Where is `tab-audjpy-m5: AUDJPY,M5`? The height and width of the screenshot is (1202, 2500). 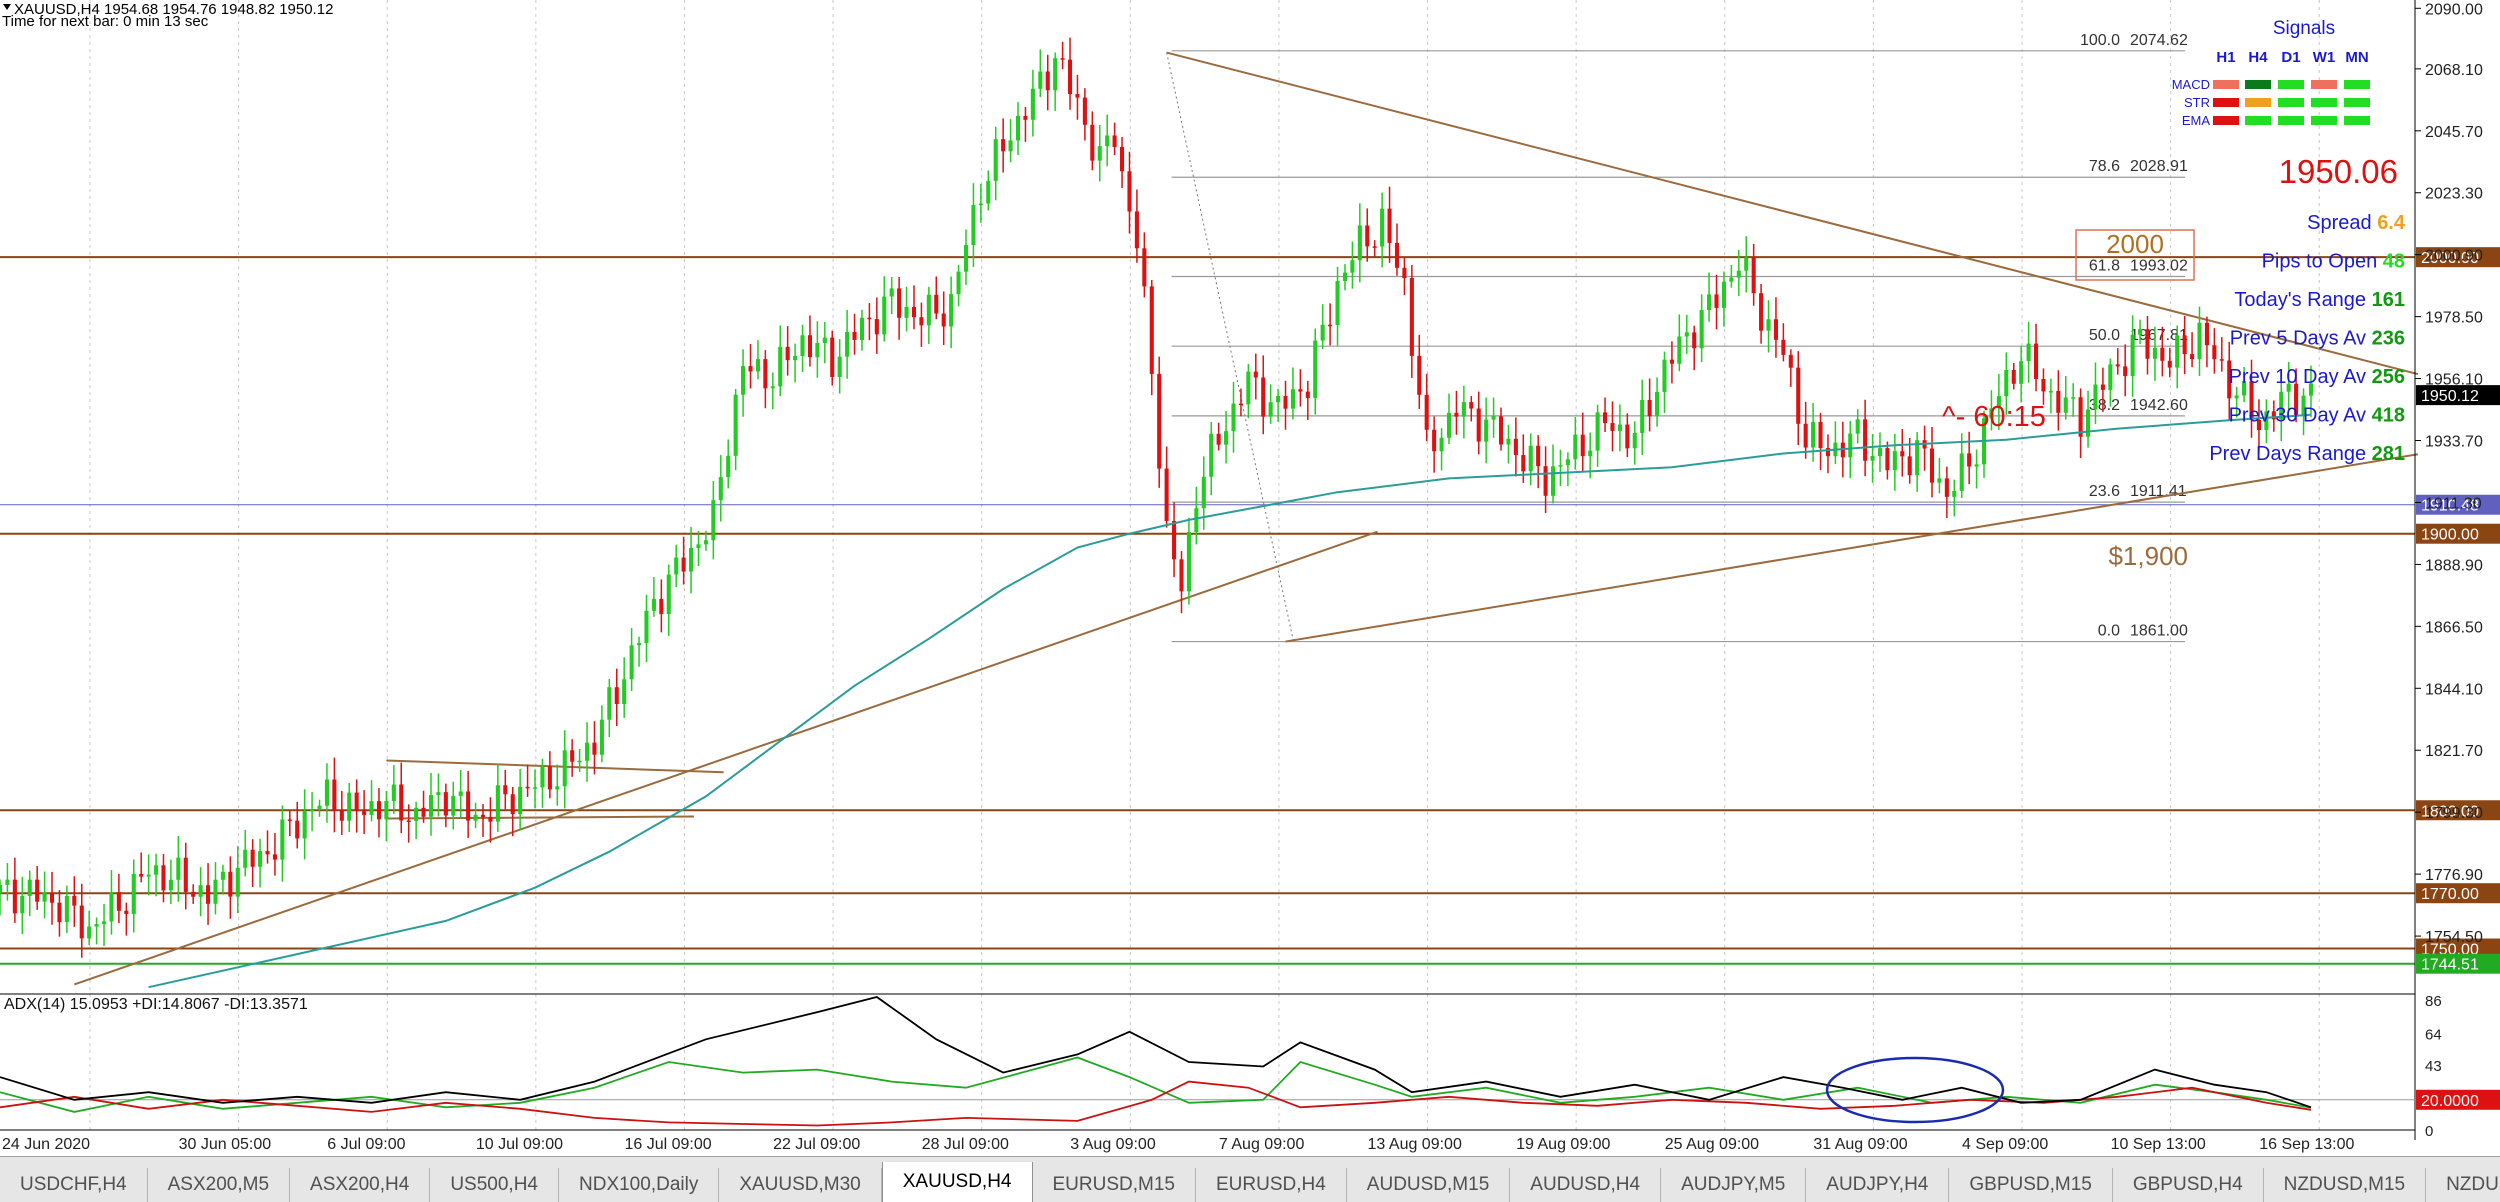 tab-audjpy-m5: AUDJPY,M5 is located at coordinates (1734, 1185).